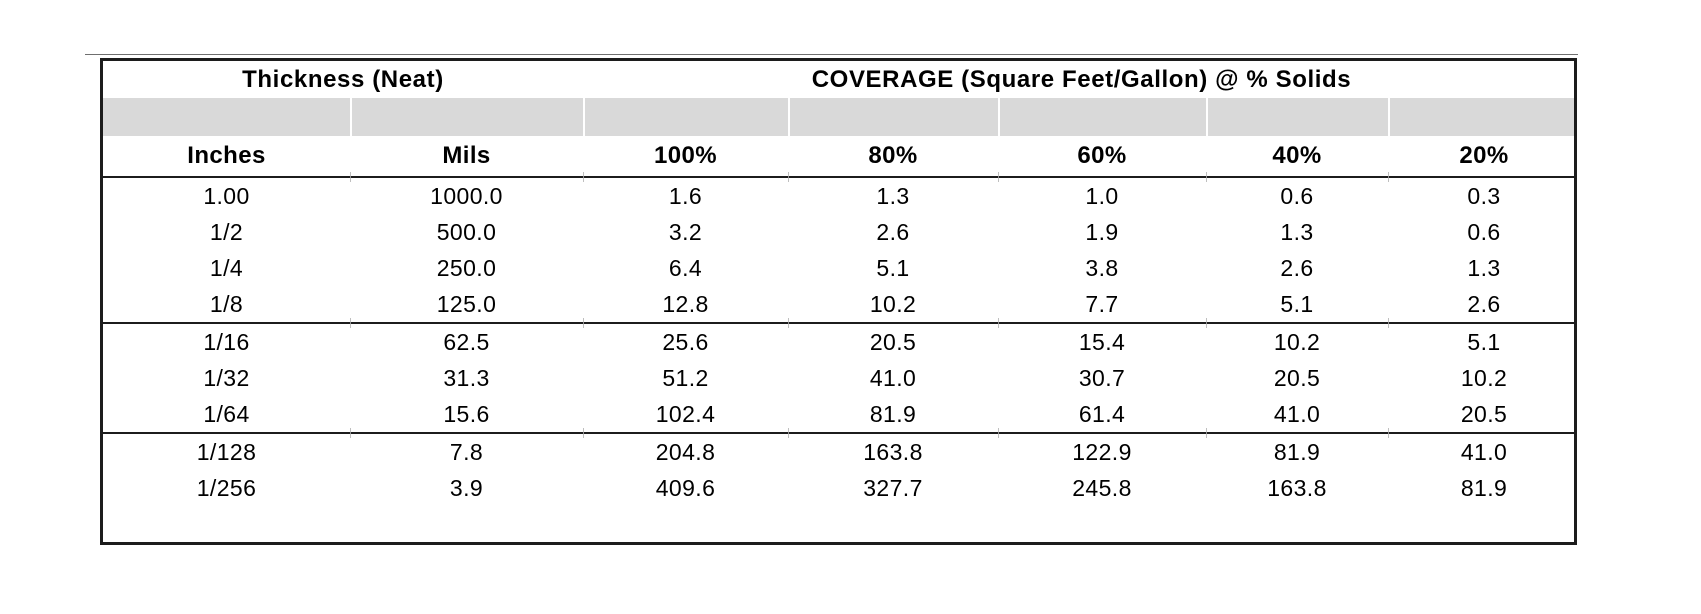 The width and height of the screenshot is (1701, 614). Describe the element at coordinates (1297, 487) in the screenshot. I see `table-cell: 163.8` at that location.